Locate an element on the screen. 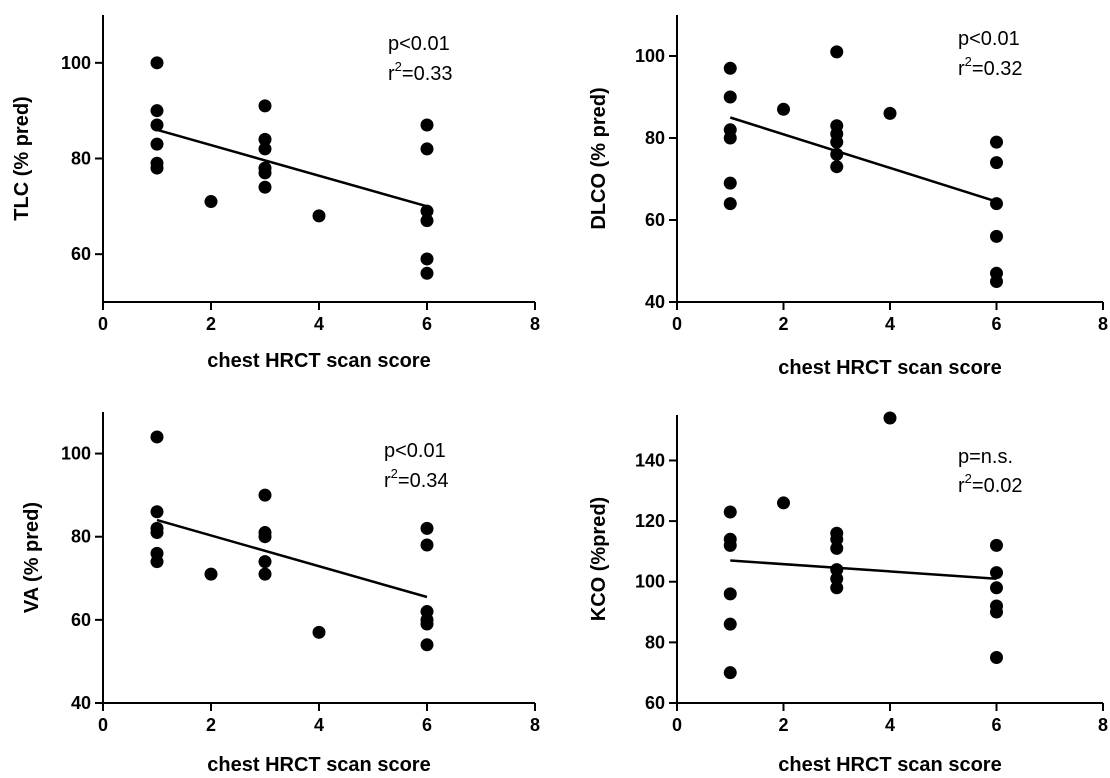  r-squared-annotation: r2=0.02 is located at coordinates (990, 484).